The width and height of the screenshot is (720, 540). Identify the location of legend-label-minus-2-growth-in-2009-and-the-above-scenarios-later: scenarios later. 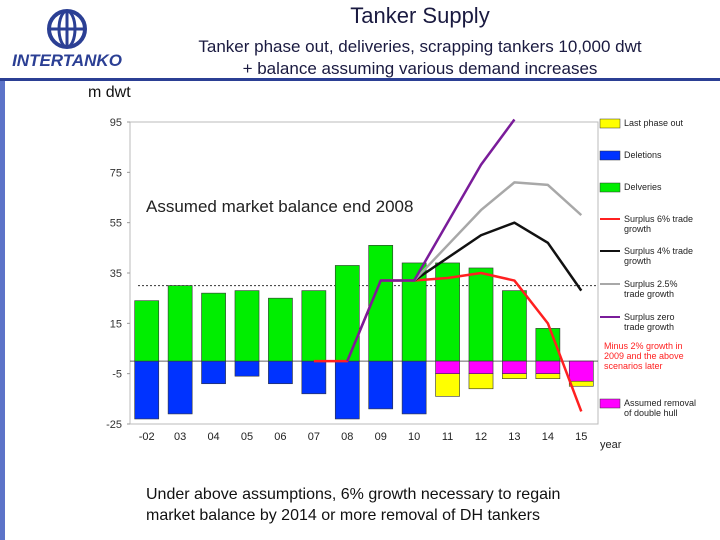
(633, 366).